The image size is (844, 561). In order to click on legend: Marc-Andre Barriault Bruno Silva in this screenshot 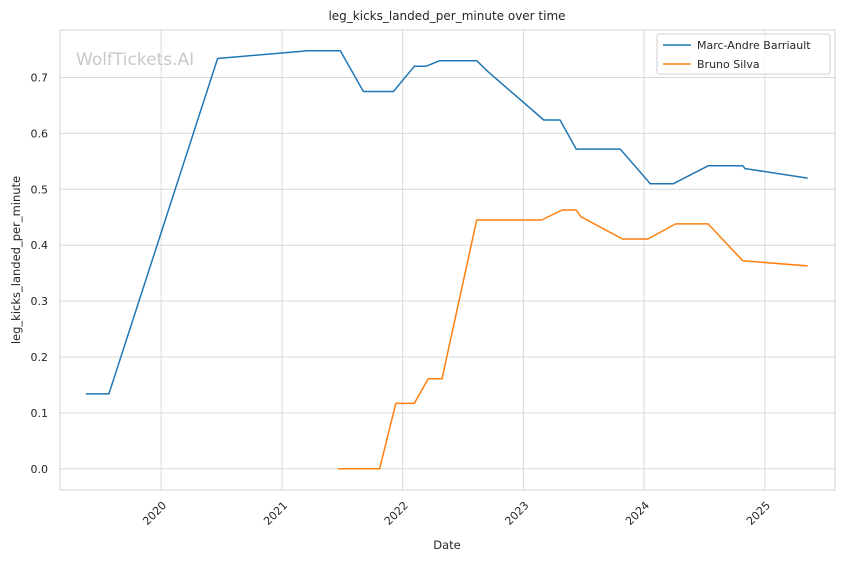, I will do `click(743, 54)`.